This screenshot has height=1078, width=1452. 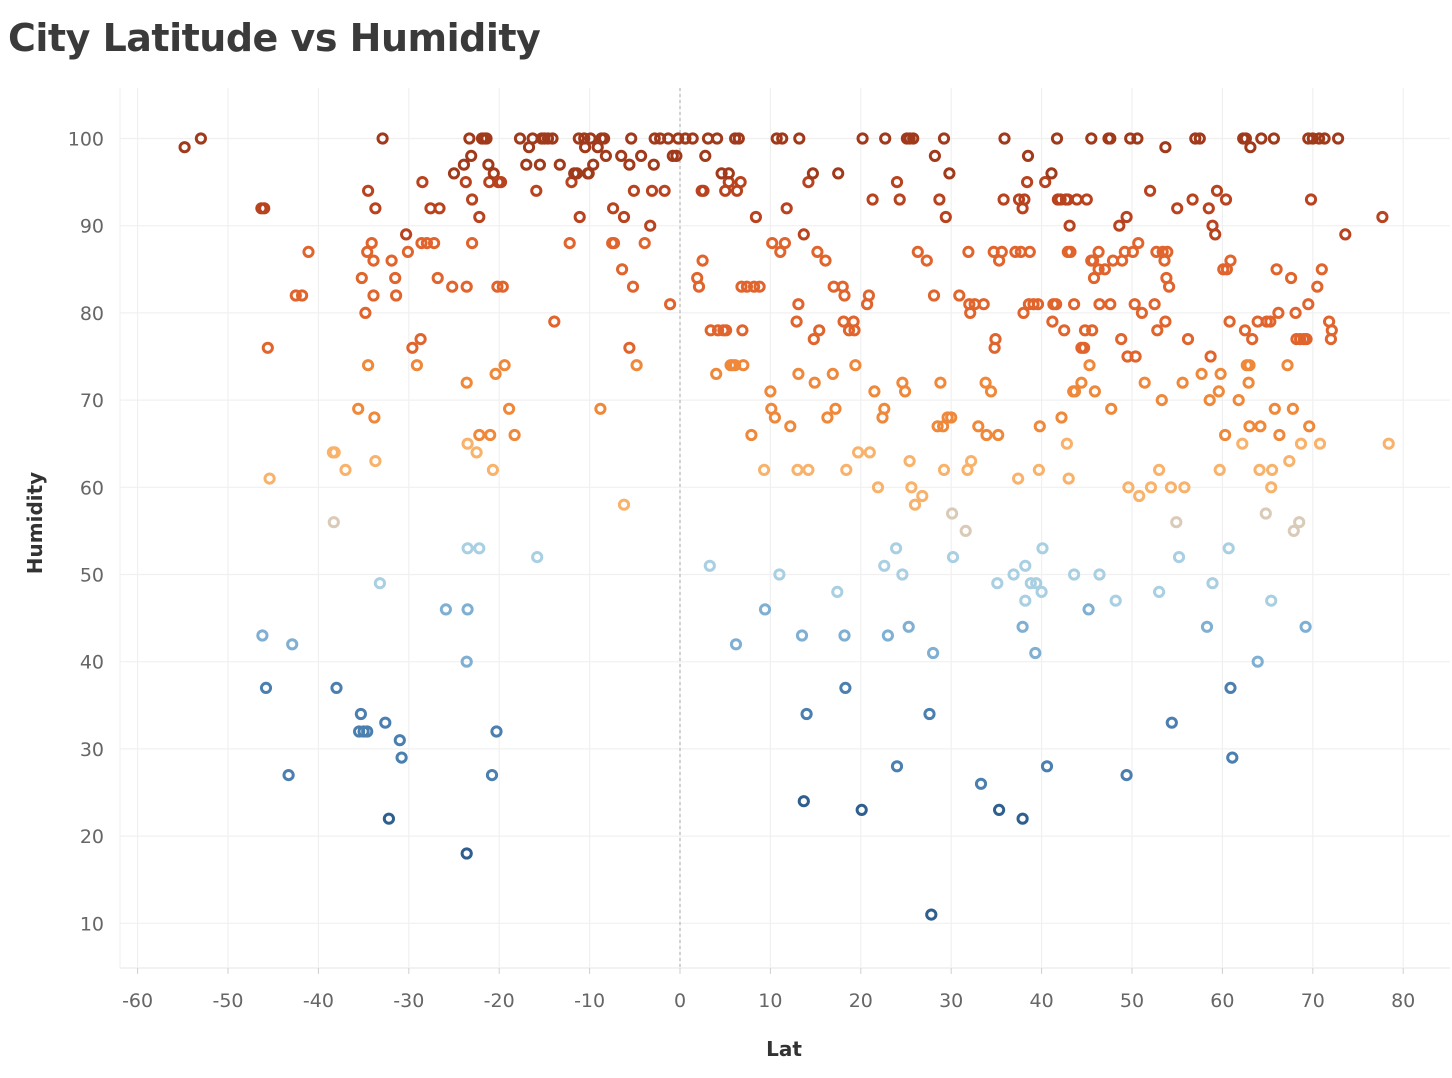 What do you see at coordinates (137, 1001) in the screenshot?
I see `x-tick-label: -60` at bounding box center [137, 1001].